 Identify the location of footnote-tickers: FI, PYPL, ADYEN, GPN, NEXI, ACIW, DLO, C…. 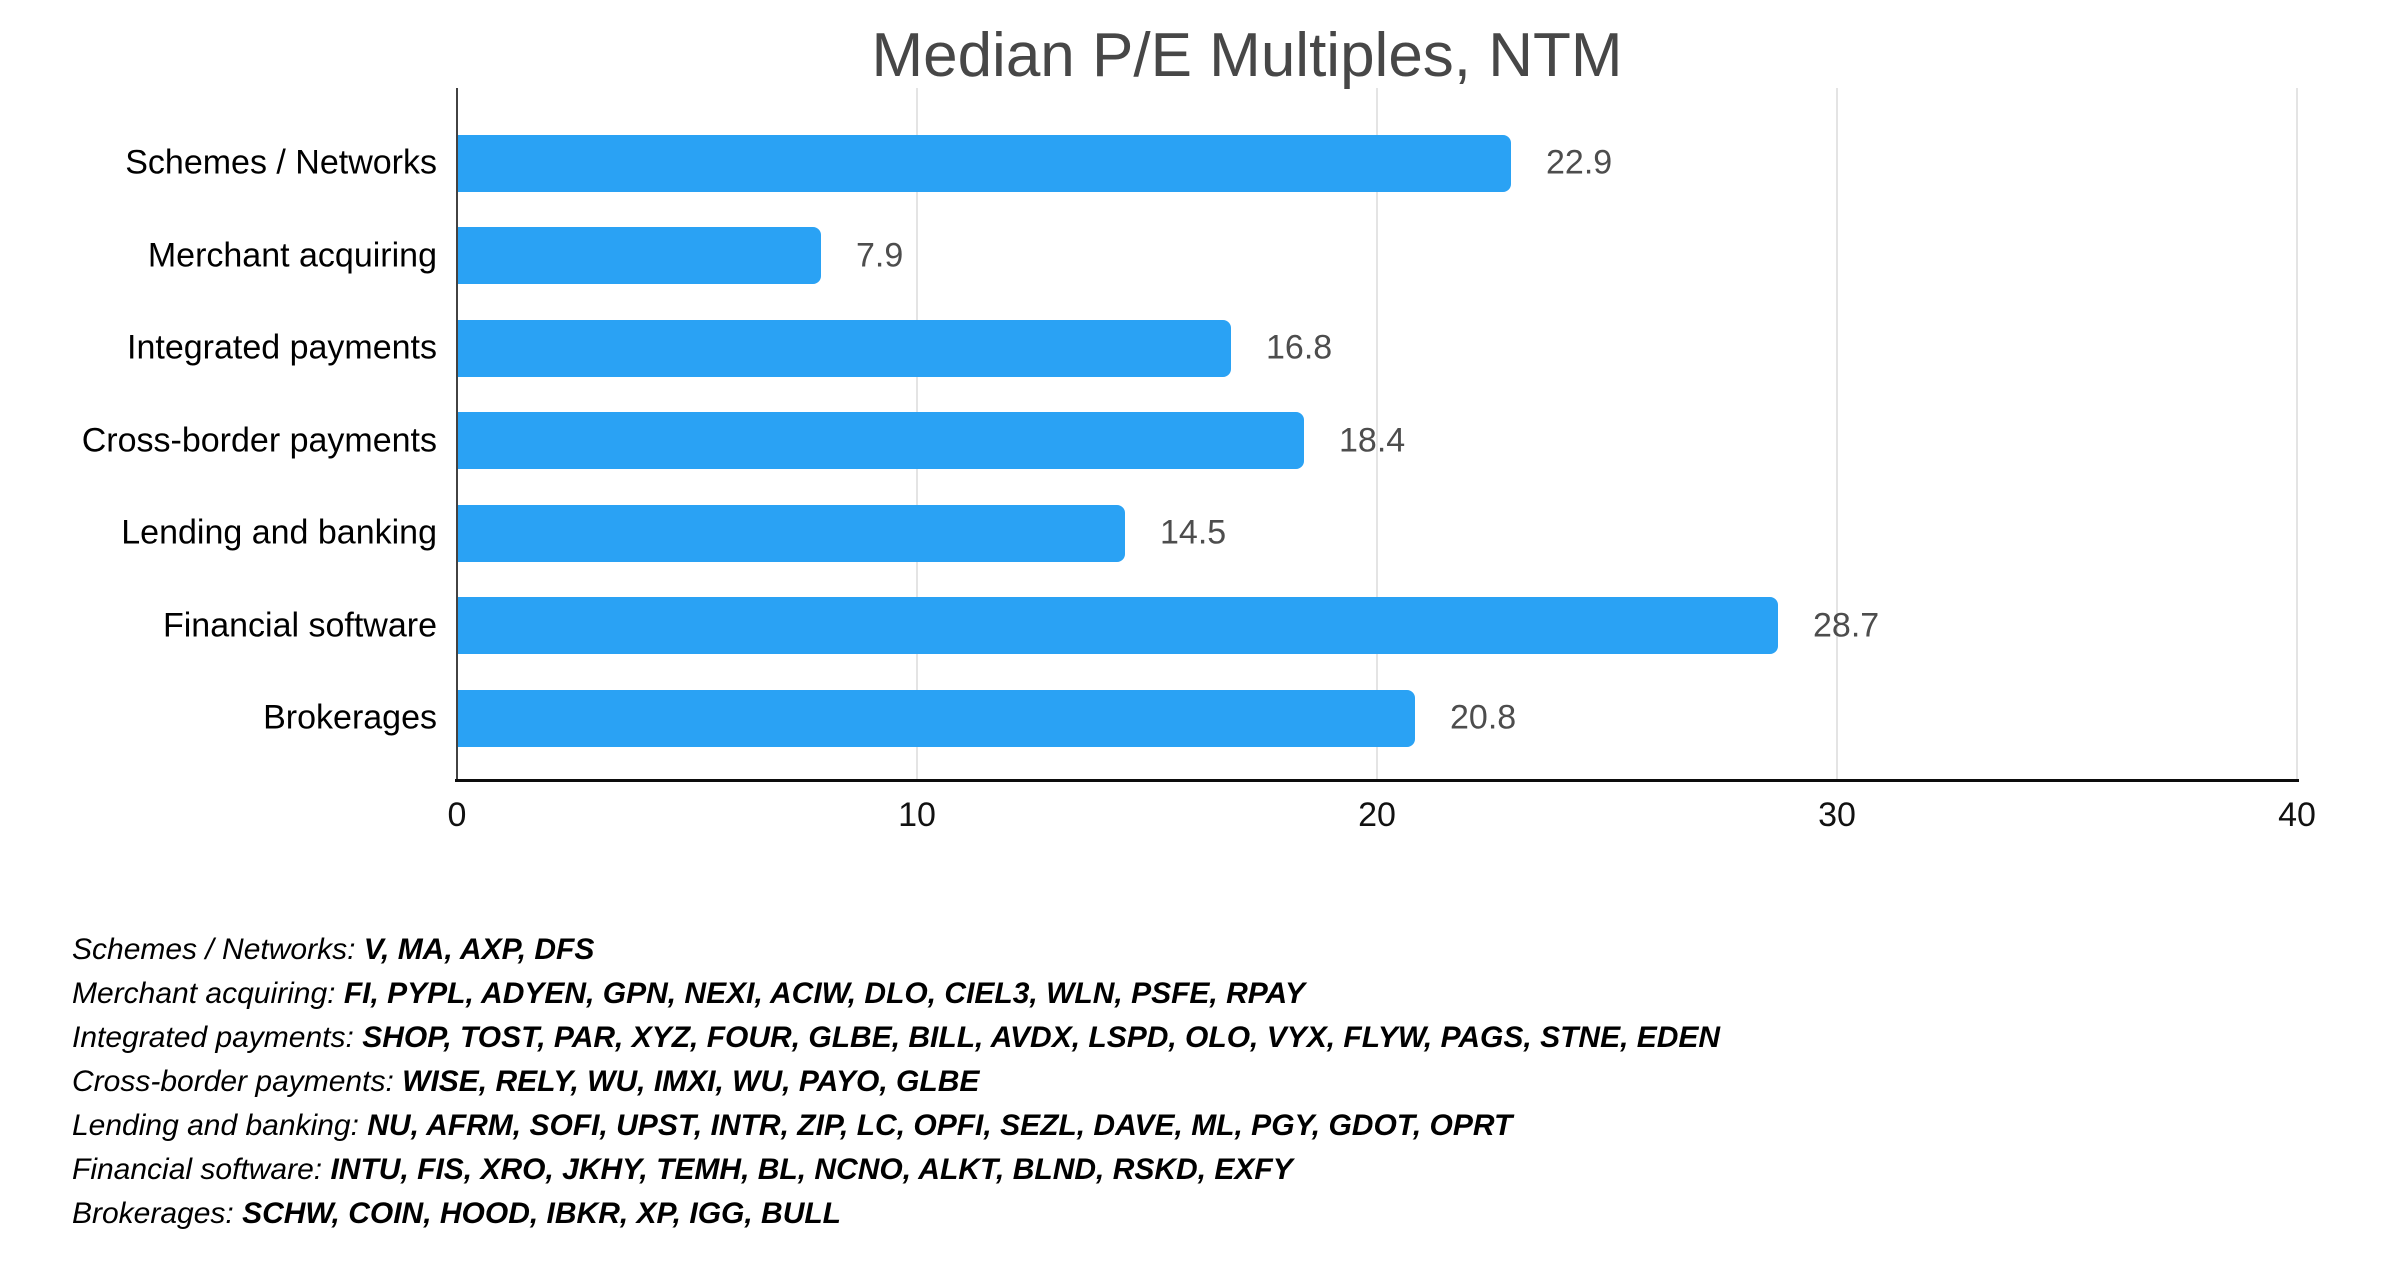
(824, 993).